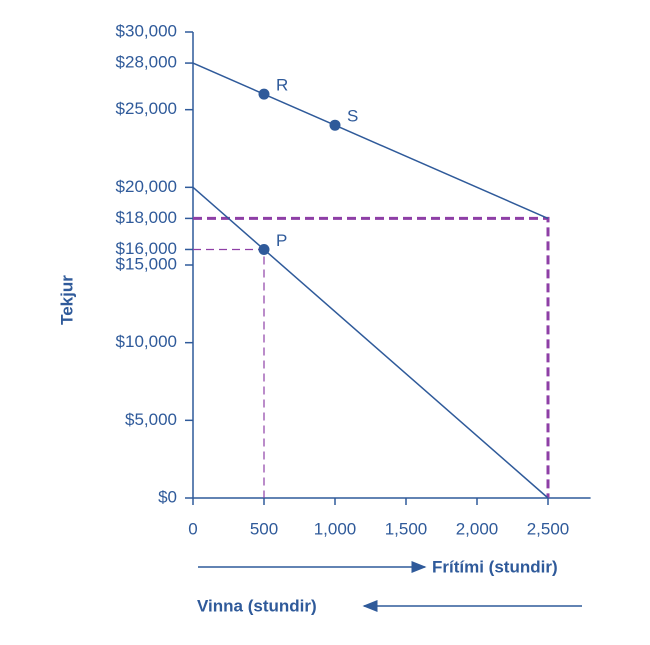 The height and width of the screenshot is (645, 650). I want to click on y-tick-label: $10,000, so click(146, 341).